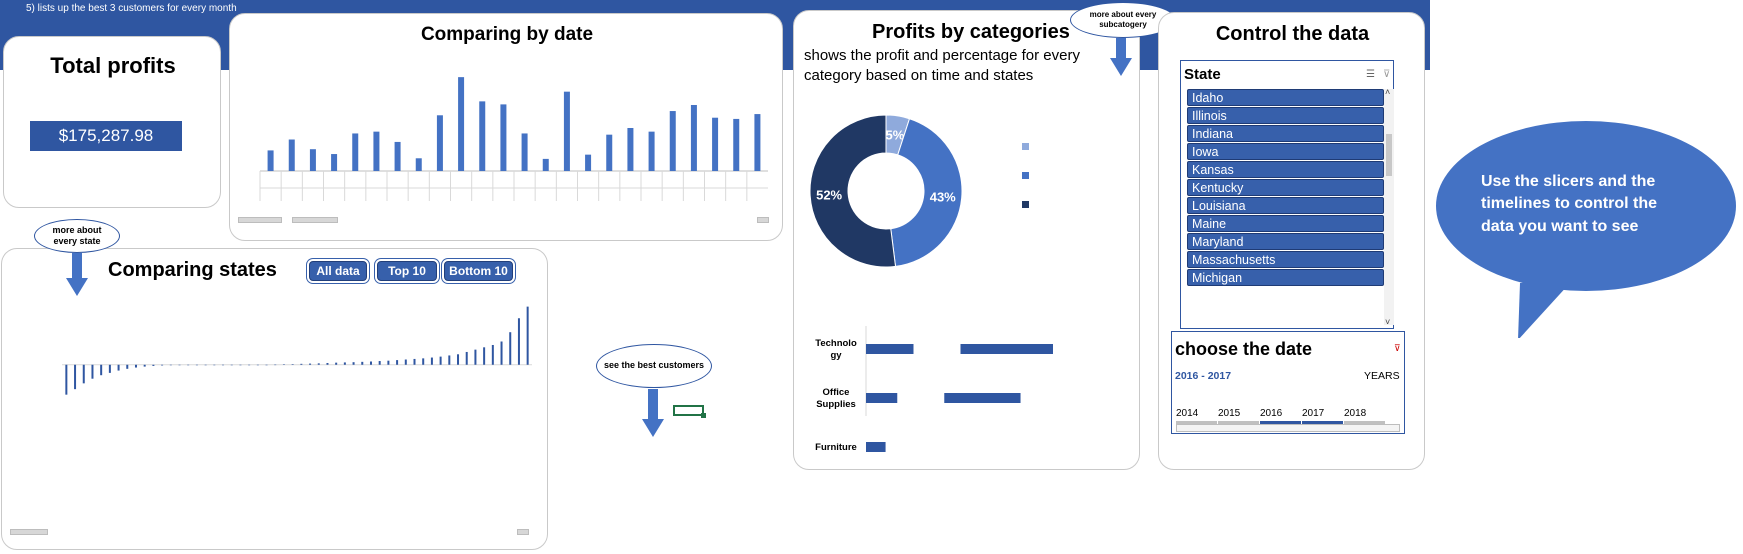 The width and height of the screenshot is (1743, 554). I want to click on subcategory-callout: more about every subcatogery, so click(1123, 20).